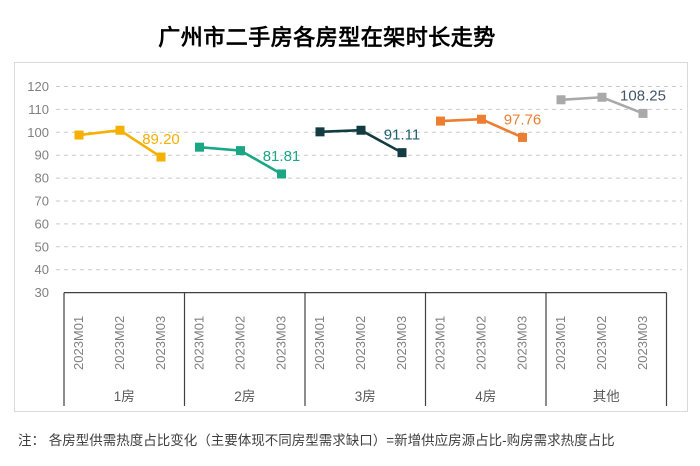  I want to click on chart-title: 广州市二手房各房型在架时长走势, so click(327, 37).